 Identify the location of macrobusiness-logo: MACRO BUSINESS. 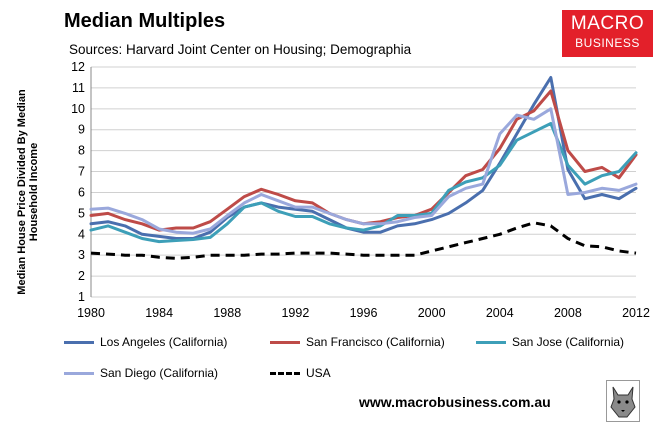
(607, 33).